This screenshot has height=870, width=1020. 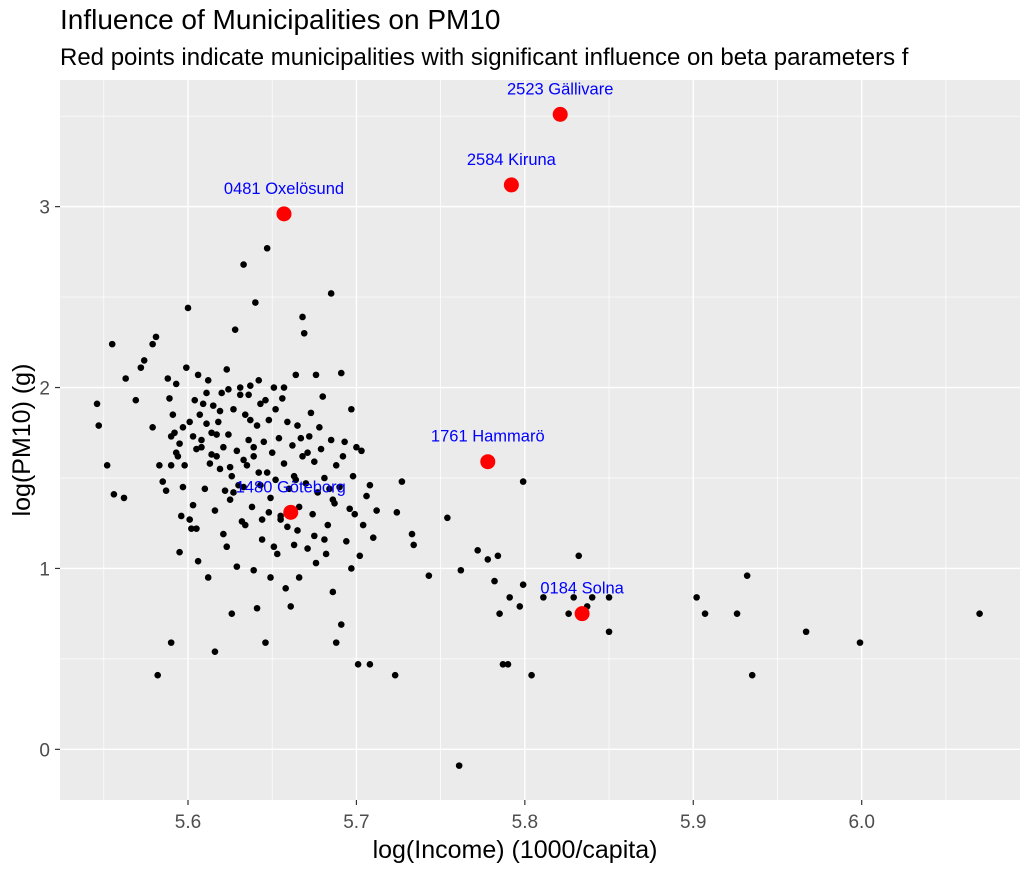 What do you see at coordinates (280, 19) in the screenshot?
I see `chart-title: Influence of Municipalities on PM10` at bounding box center [280, 19].